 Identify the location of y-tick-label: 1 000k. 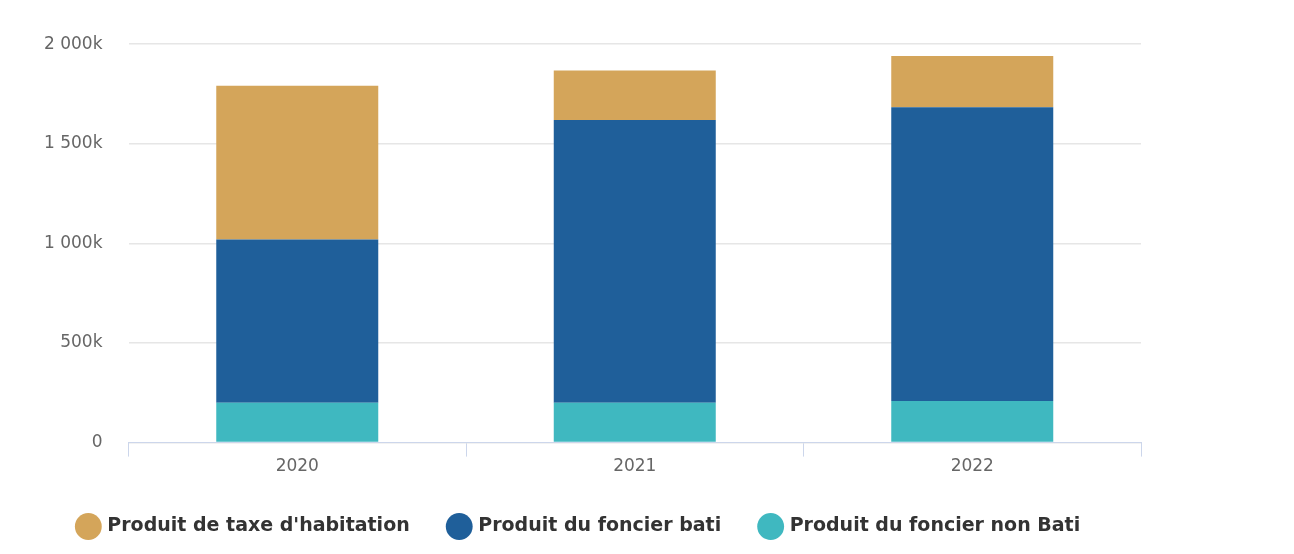
(73, 241).